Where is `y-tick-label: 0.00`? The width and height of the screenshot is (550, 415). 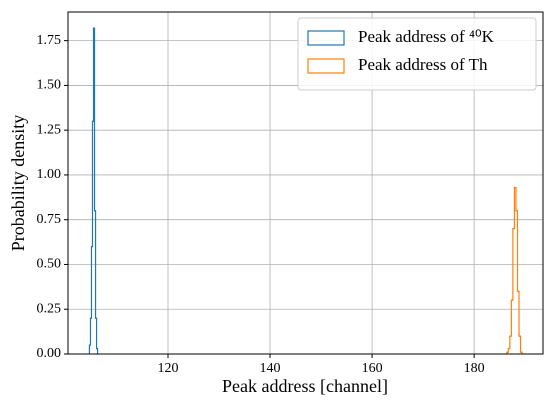 y-tick-label: 0.00 is located at coordinates (49, 353).